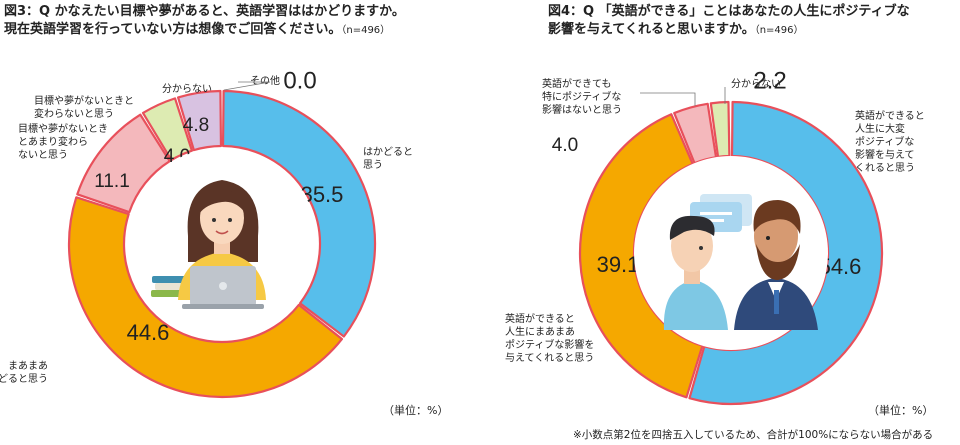  I want to click on chart4-category-label-1: 英語ができると人生にまあまあポジティブな影響を与えてくれると思う, so click(549, 338).